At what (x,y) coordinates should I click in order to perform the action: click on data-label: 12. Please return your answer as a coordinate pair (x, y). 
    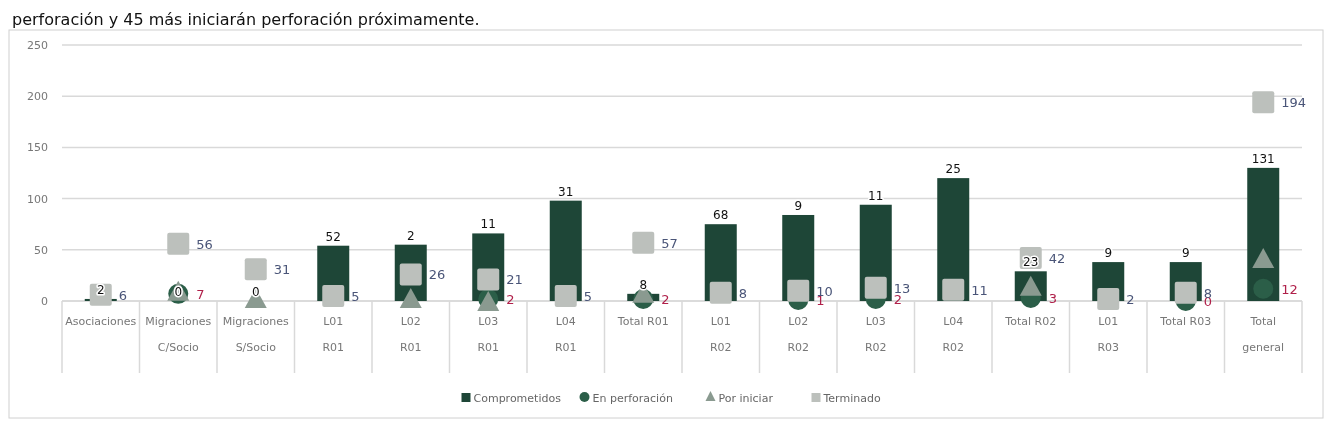
    Looking at the image, I should click on (1289, 289).